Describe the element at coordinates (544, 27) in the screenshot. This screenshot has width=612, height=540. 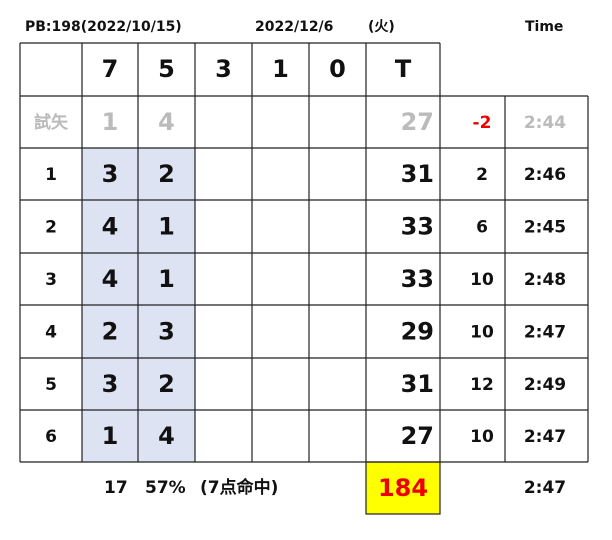
I see `time-label: Time` at that location.